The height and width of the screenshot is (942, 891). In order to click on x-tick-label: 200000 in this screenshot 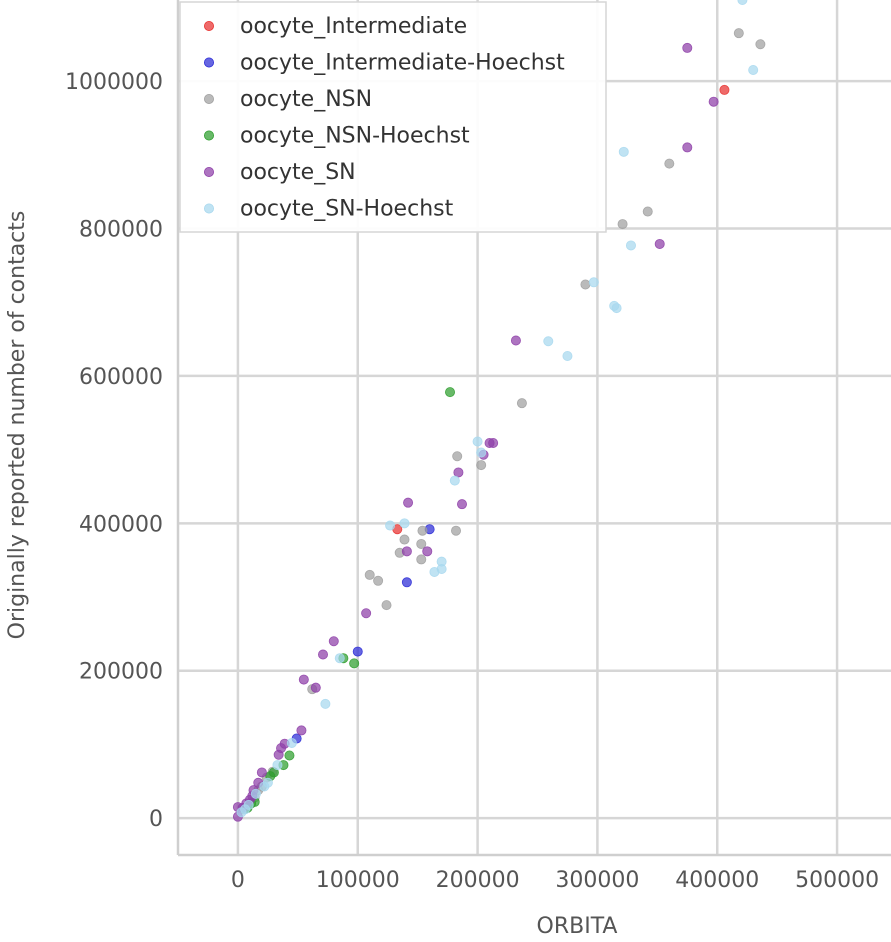, I will do `click(478, 880)`.